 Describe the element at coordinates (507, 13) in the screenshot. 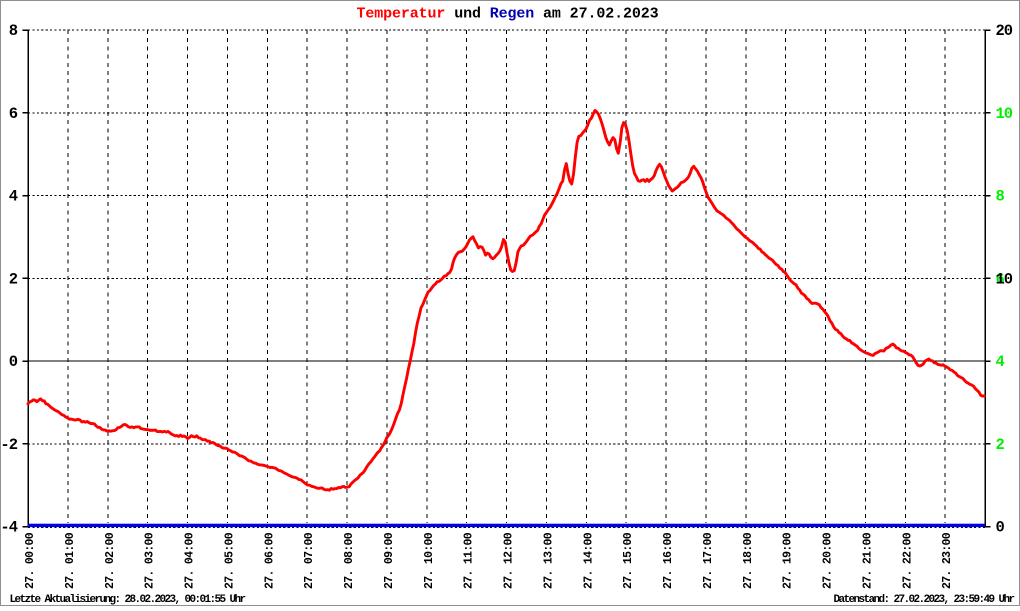

I see `svg-text:Temperatur und Regen am 27.02.: Temperatur und Regen am 27.02.2023` at that location.